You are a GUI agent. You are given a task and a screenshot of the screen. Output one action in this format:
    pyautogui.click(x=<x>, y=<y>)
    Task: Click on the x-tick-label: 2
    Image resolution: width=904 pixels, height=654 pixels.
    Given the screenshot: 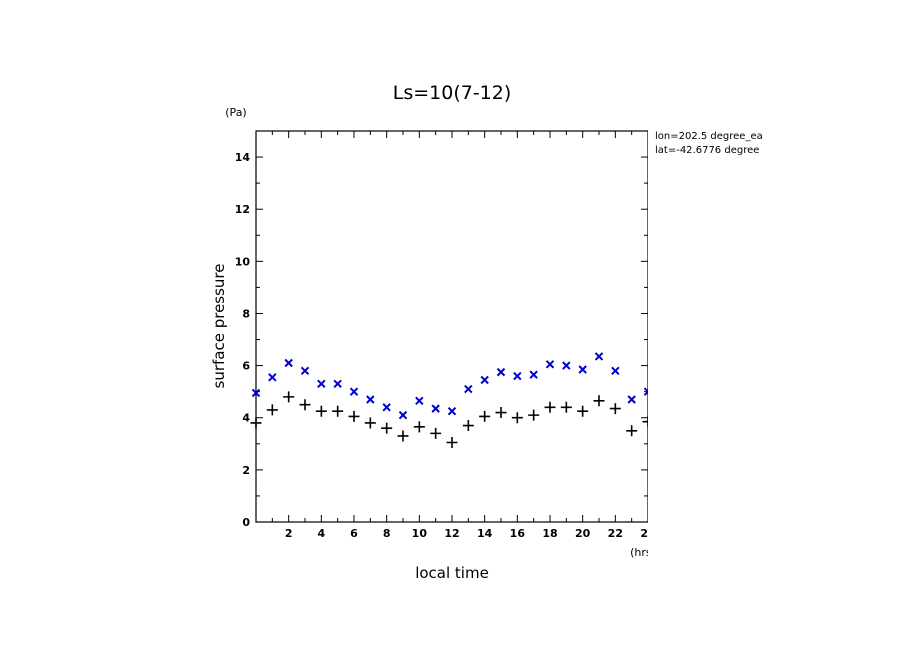 What is the action you would take?
    pyautogui.click(x=289, y=533)
    